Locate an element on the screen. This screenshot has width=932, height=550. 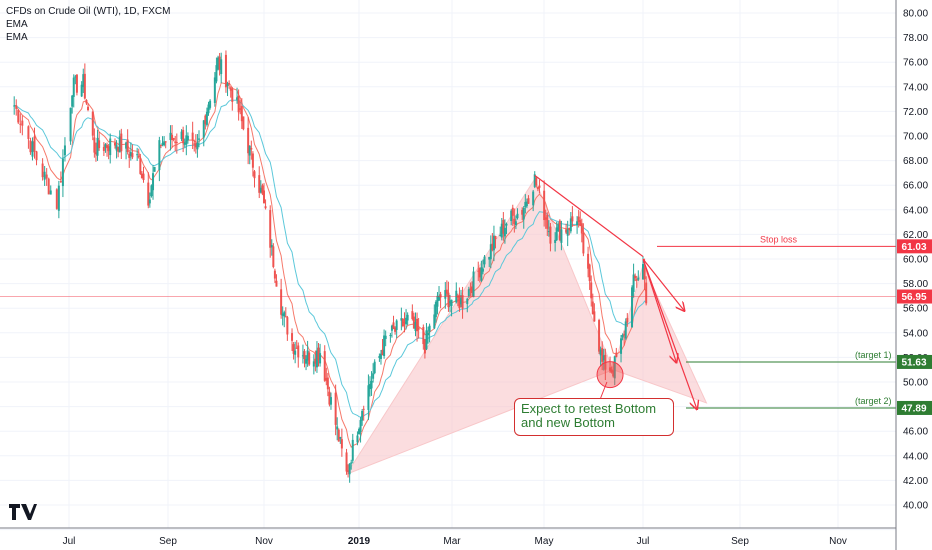
target-price-tag-text: 47.89 is located at coordinates (913, 408).